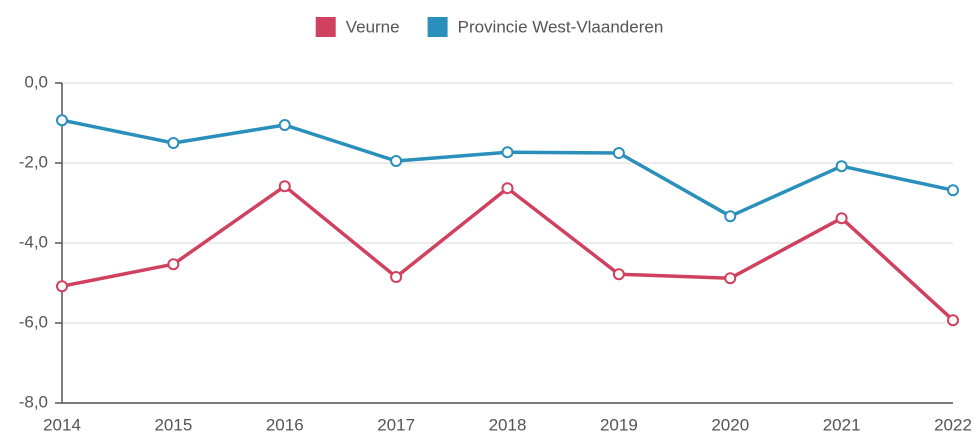 The height and width of the screenshot is (437, 979). Describe the element at coordinates (619, 424) in the screenshot. I see `x-tick-label: 2019` at that location.